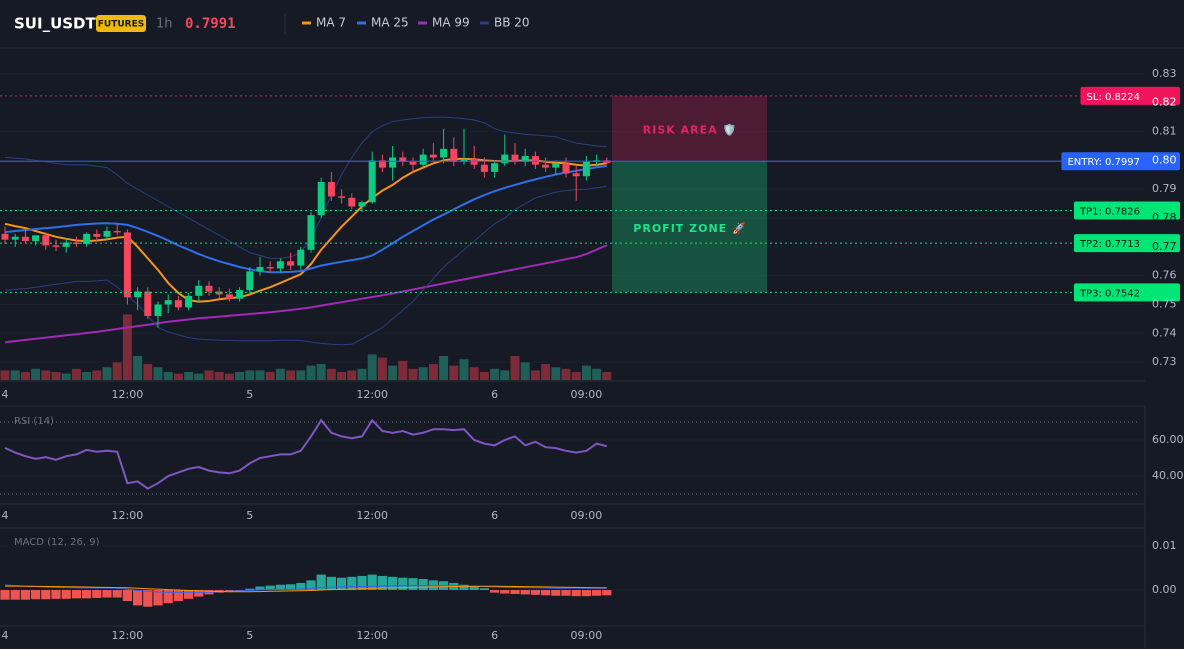 The height and width of the screenshot is (649, 1184). What do you see at coordinates (451, 23) in the screenshot?
I see `legend-label: MA 99` at bounding box center [451, 23].